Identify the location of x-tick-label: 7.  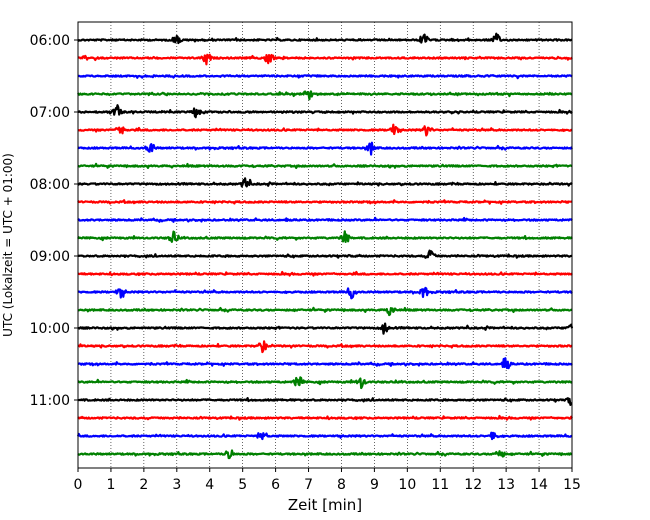
(308, 485).